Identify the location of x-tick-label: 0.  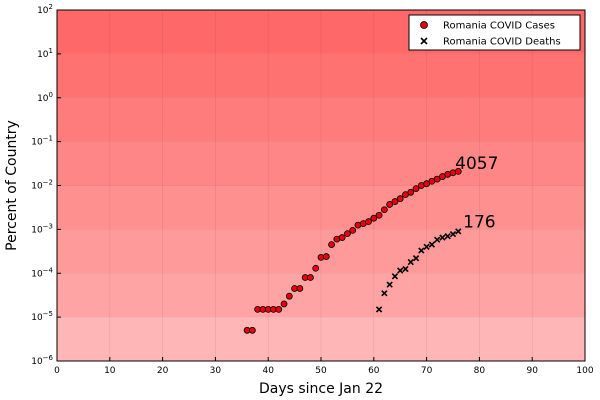
(57, 371).